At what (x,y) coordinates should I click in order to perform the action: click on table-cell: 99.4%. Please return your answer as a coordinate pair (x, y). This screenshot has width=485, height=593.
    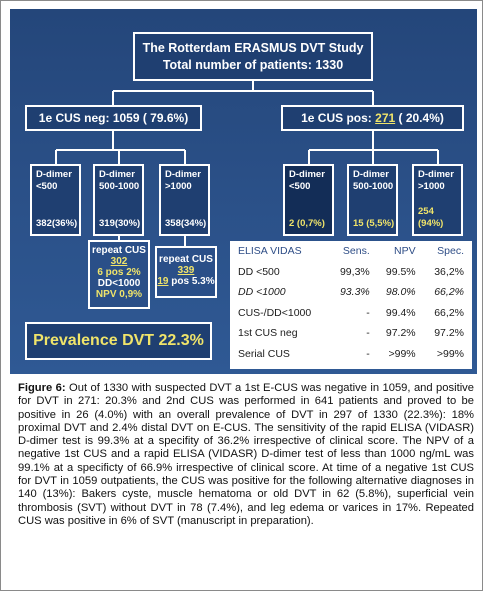
    Looking at the image, I should click on (400, 312).